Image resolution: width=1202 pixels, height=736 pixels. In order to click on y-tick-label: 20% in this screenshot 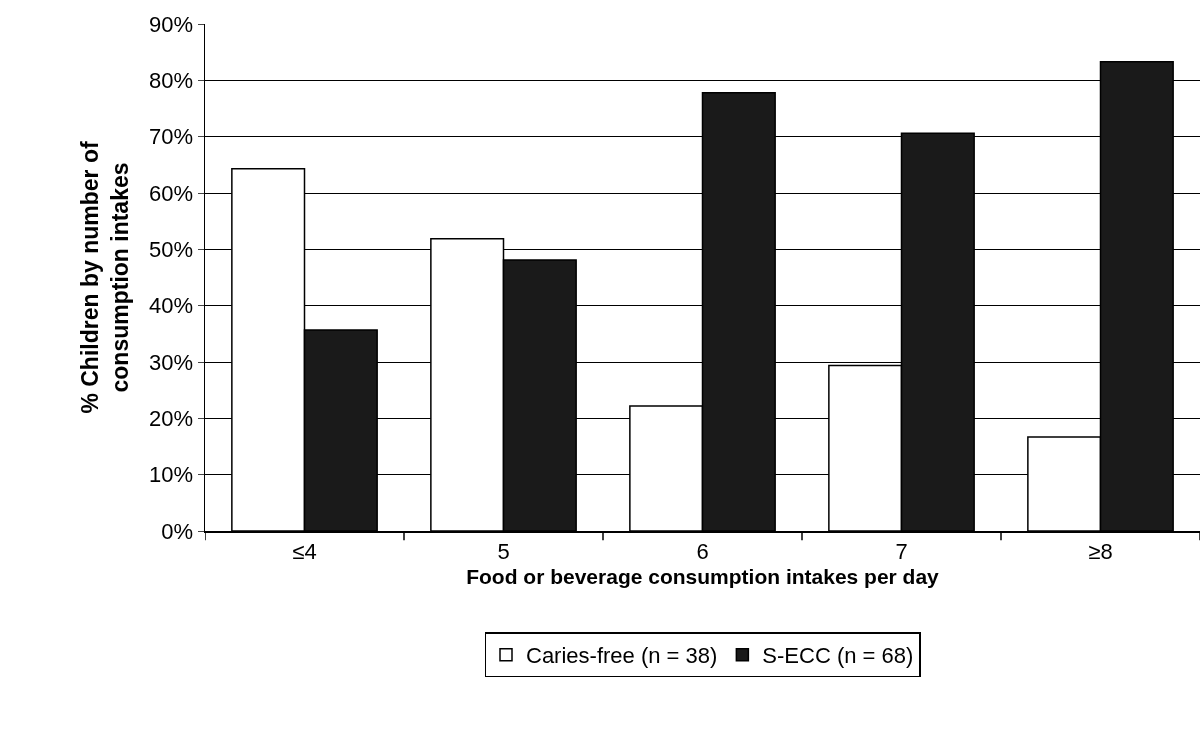, I will do `click(171, 419)`.